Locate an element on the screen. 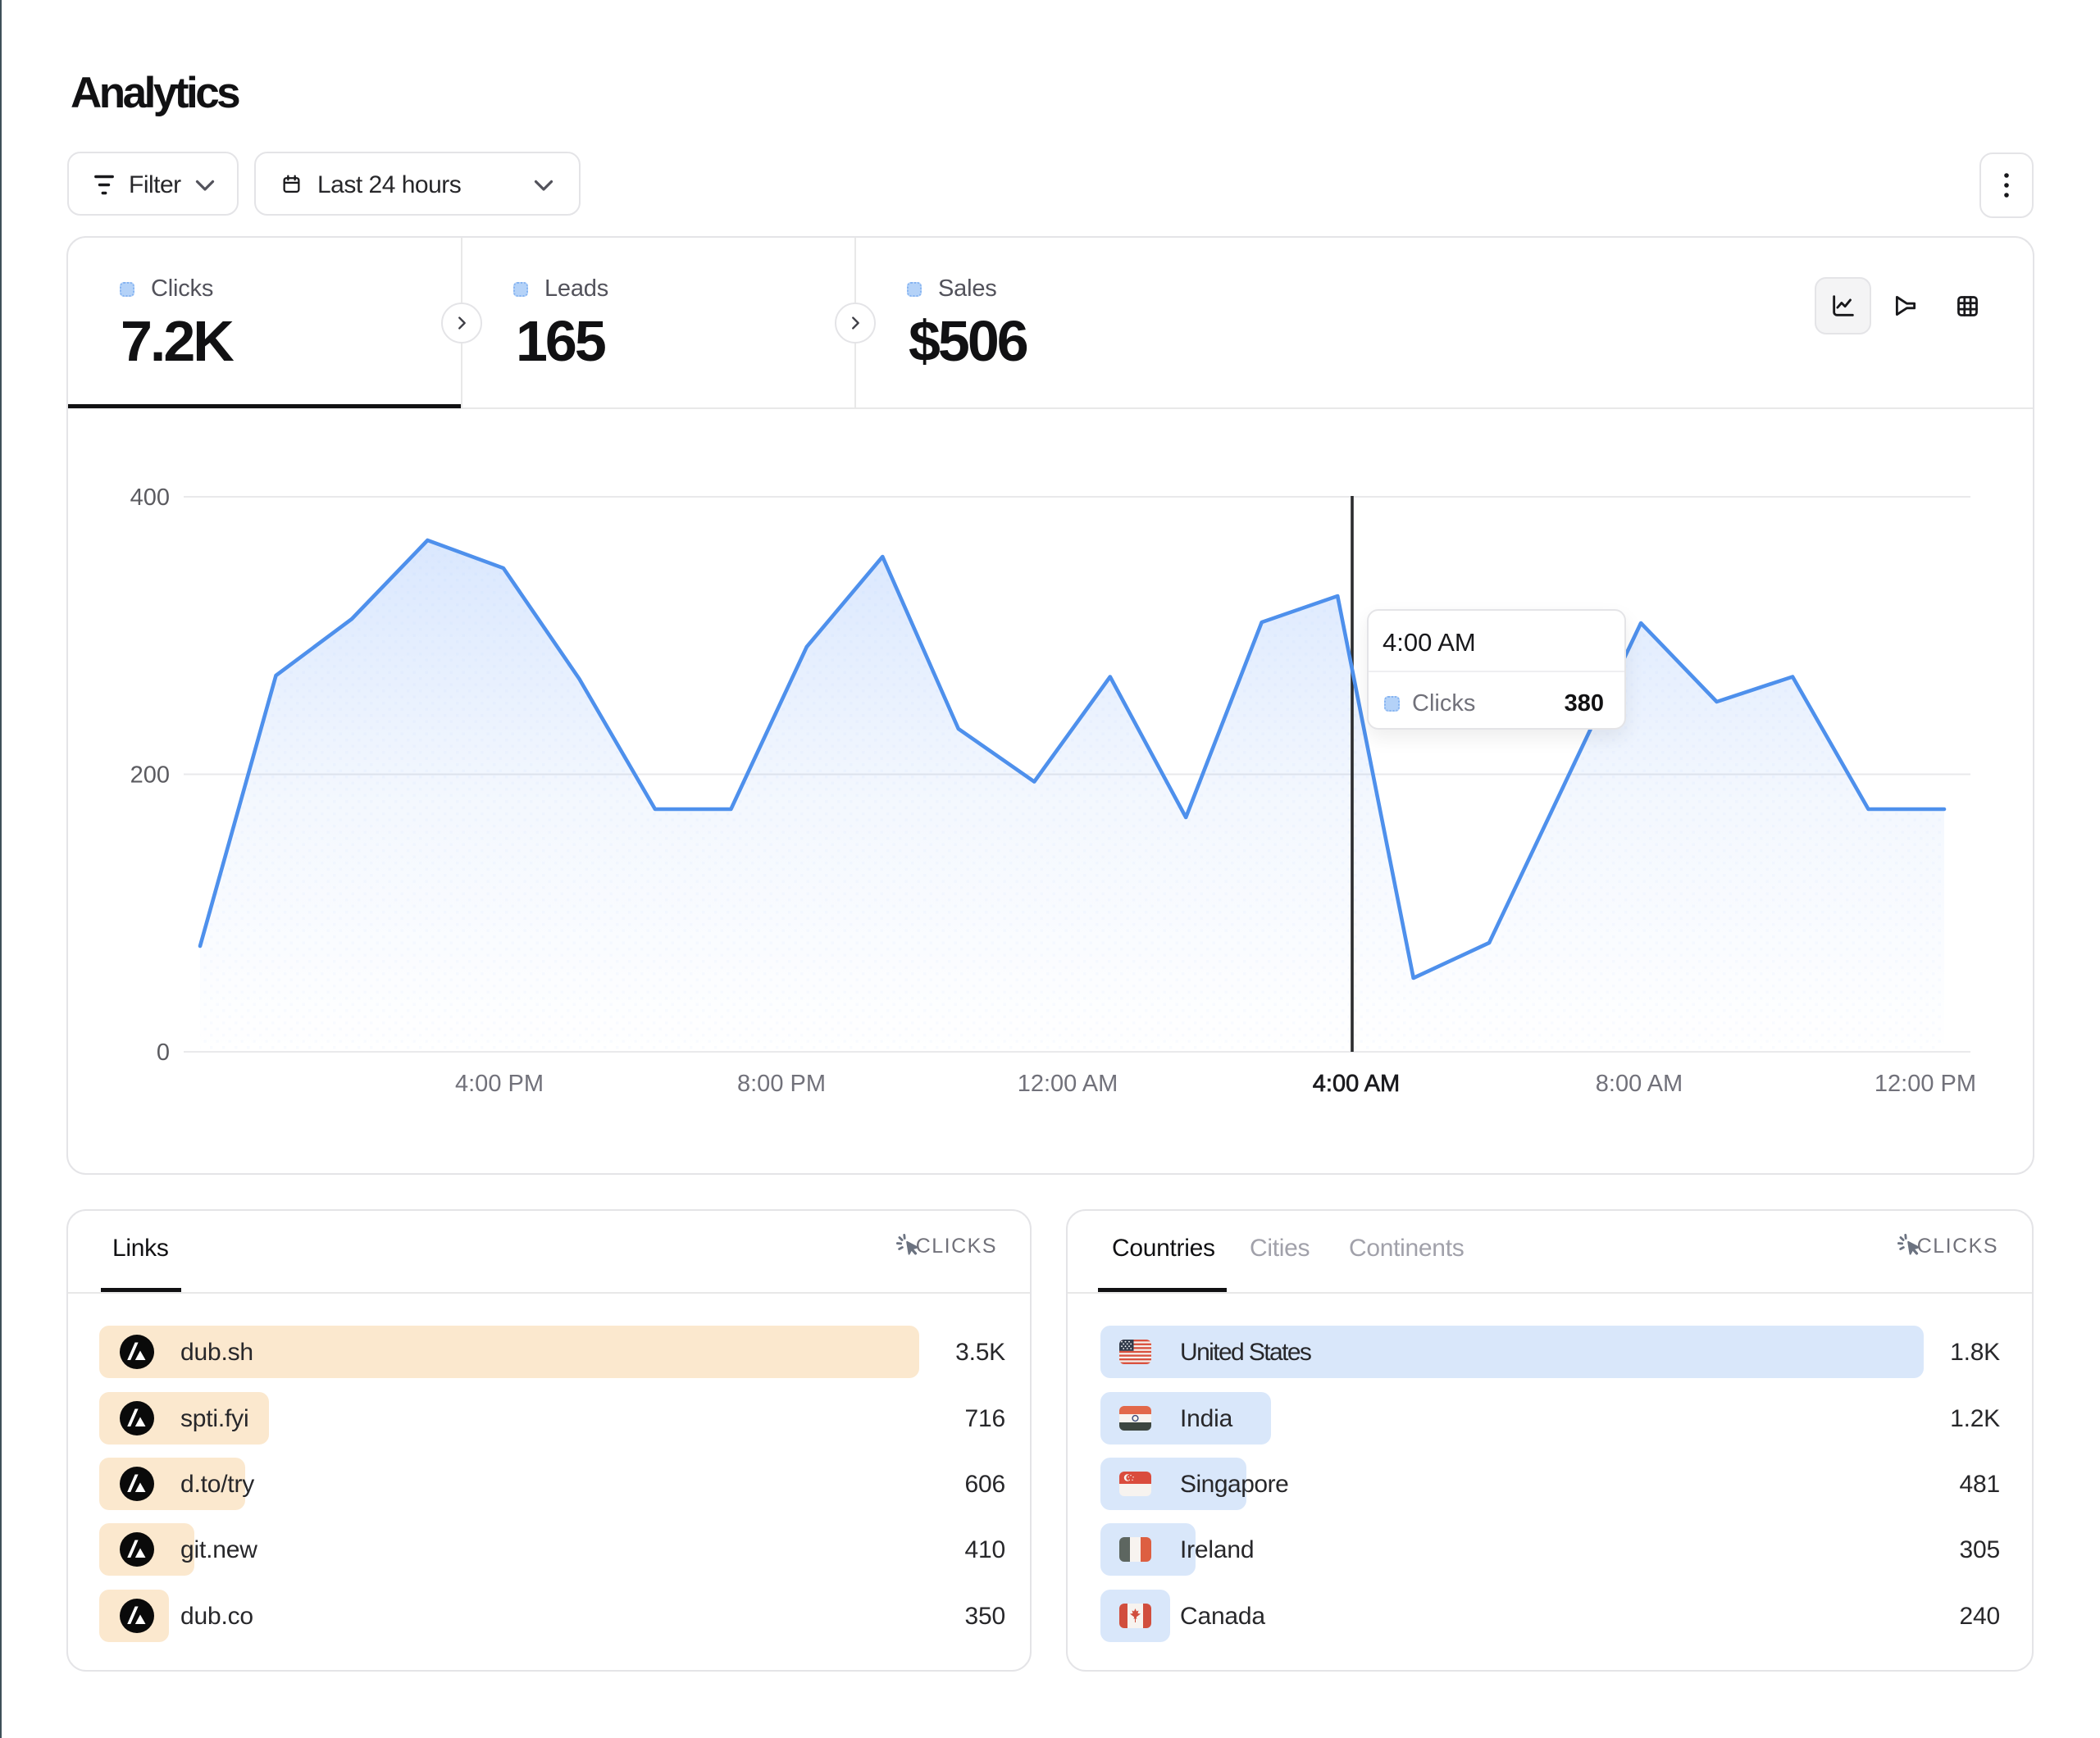 Image resolution: width=2100 pixels, height=1738 pixels. svg-text: 200 is located at coordinates (150, 775).